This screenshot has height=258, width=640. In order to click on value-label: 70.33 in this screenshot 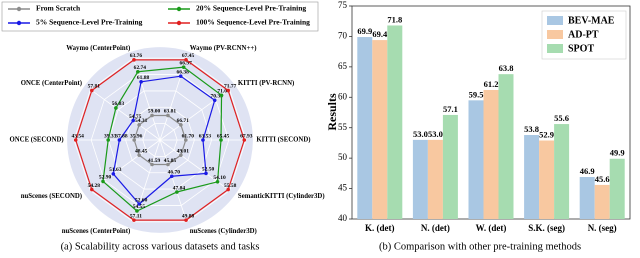, I will do `click(217, 97)`.